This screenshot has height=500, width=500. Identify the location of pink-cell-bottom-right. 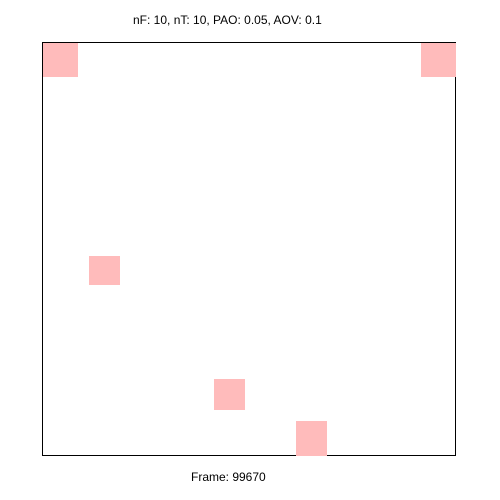
(311, 438).